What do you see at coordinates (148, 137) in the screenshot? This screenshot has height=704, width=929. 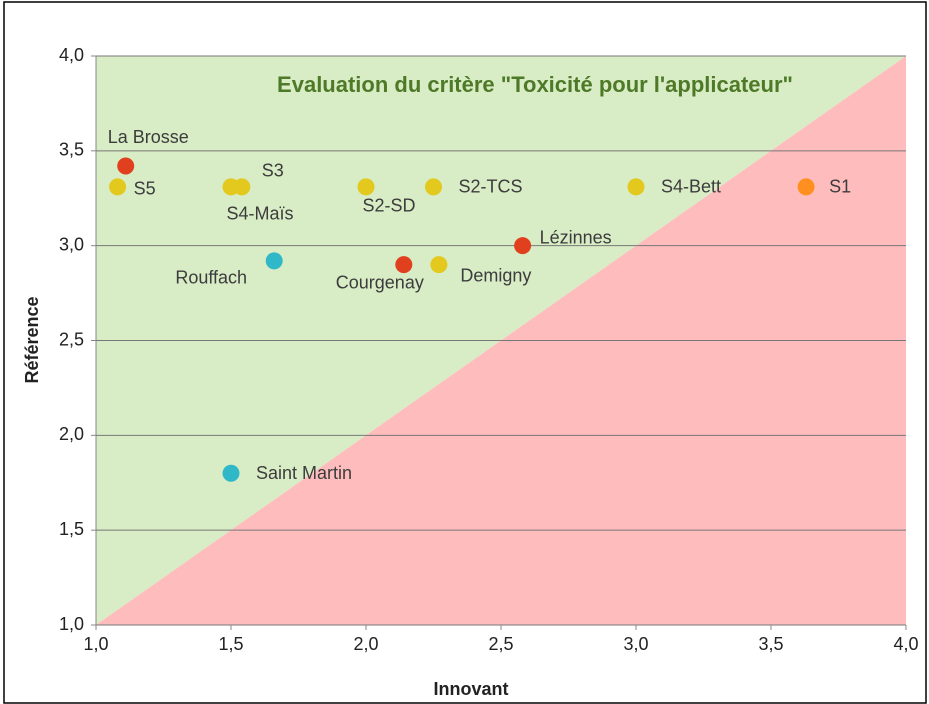 I see `point-label: La Brosse` at bounding box center [148, 137].